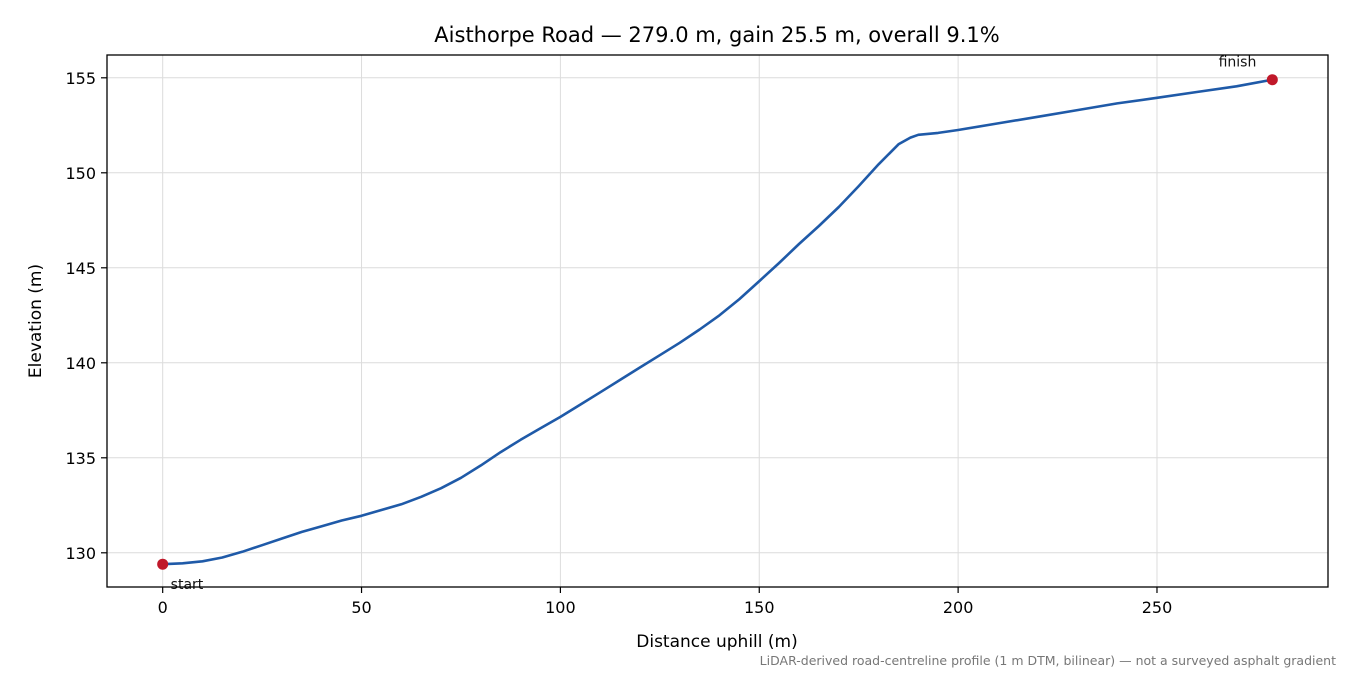  I want to click on x-tick-label: 0, so click(163, 607).